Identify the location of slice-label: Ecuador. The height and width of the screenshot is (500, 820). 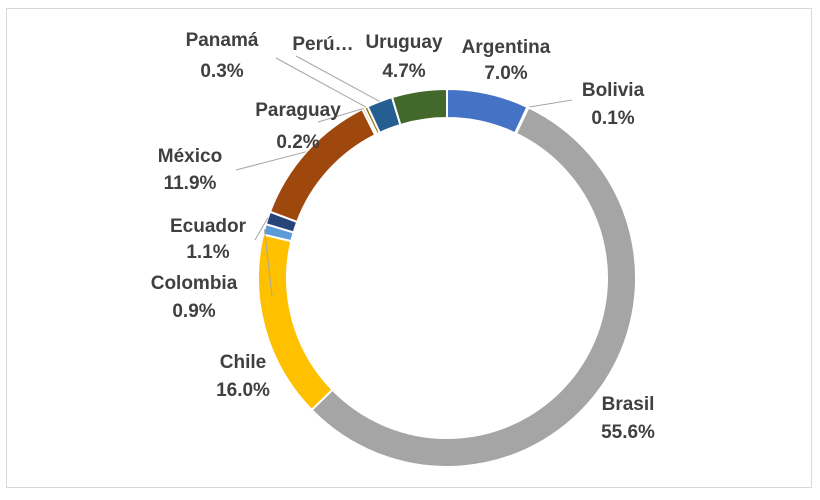
(208, 226).